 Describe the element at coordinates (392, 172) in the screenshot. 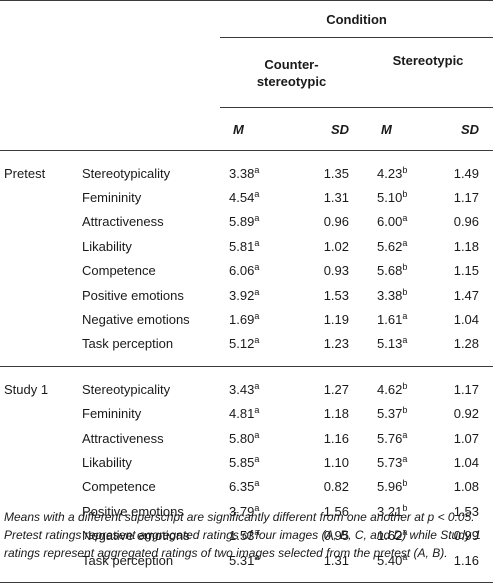

I see `stereotypic-m-value: 4.23b` at that location.